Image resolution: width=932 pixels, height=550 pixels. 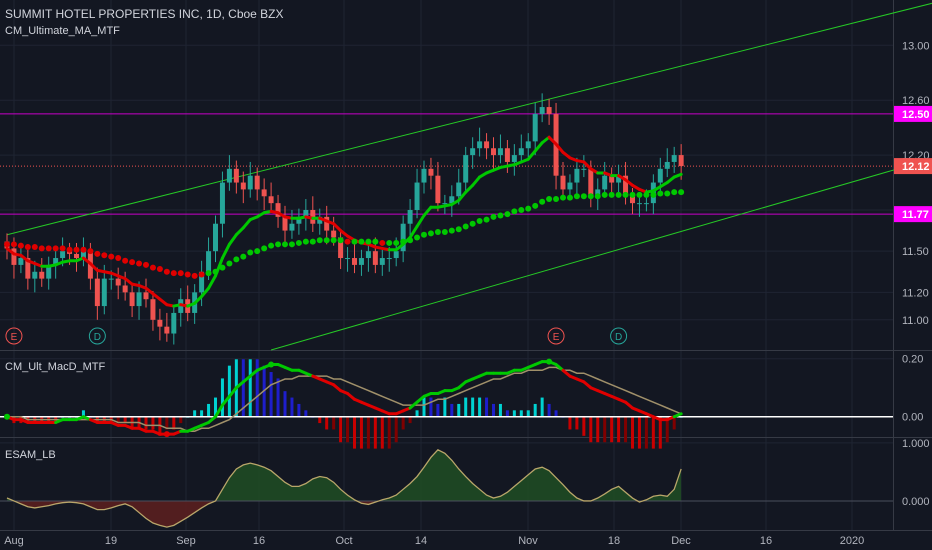 What do you see at coordinates (619, 336) in the screenshot?
I see `dividend-marker: D` at bounding box center [619, 336].